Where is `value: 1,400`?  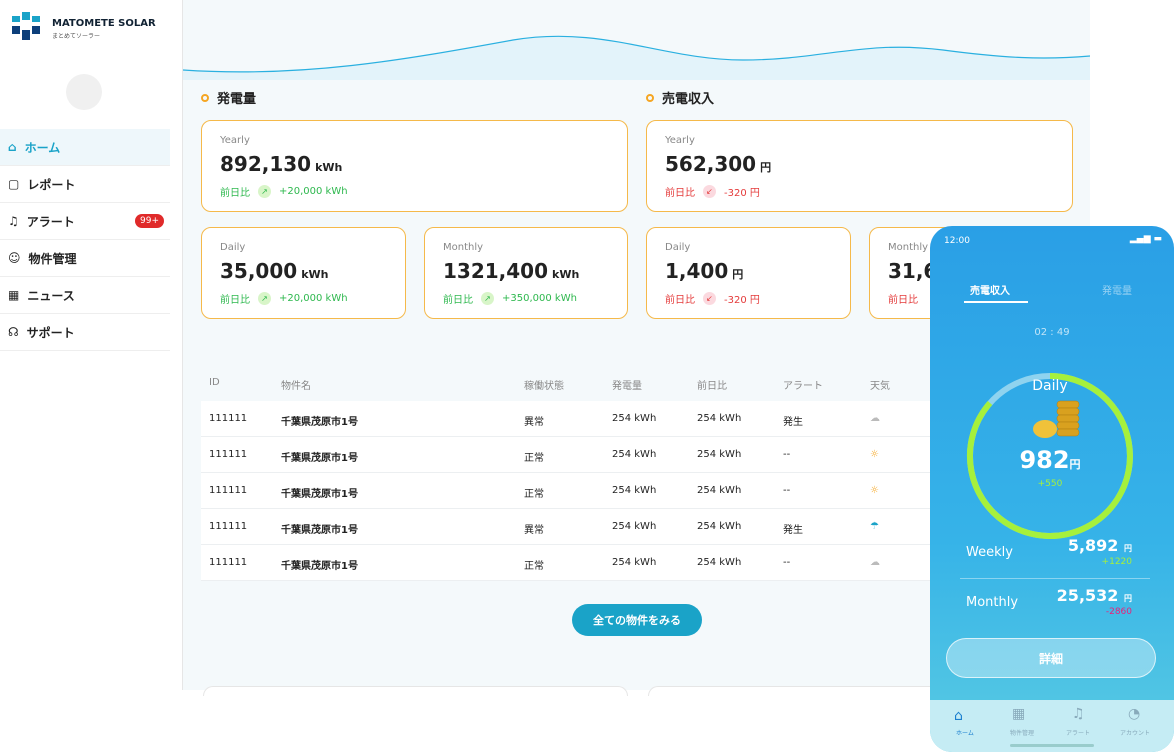
value: 1,400 is located at coordinates (697, 271).